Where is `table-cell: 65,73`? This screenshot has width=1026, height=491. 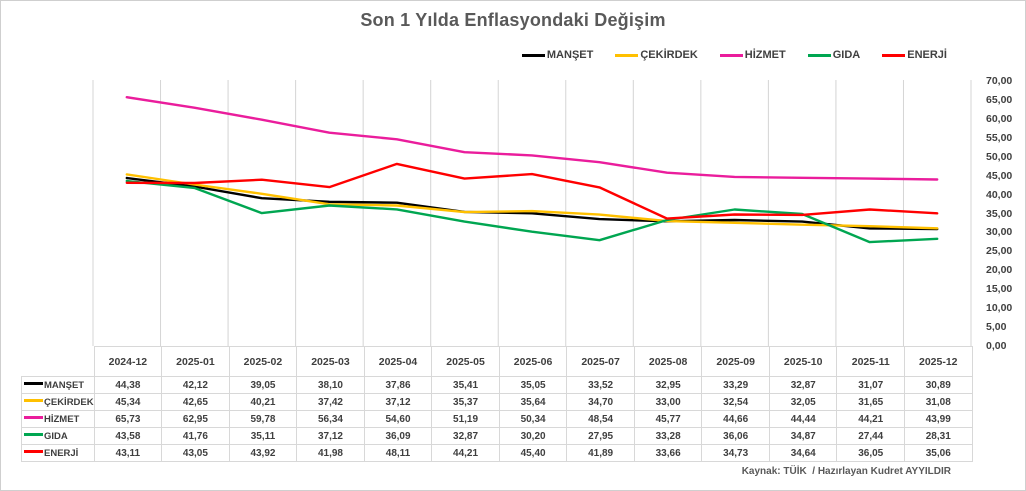 table-cell: 65,73 is located at coordinates (128, 419).